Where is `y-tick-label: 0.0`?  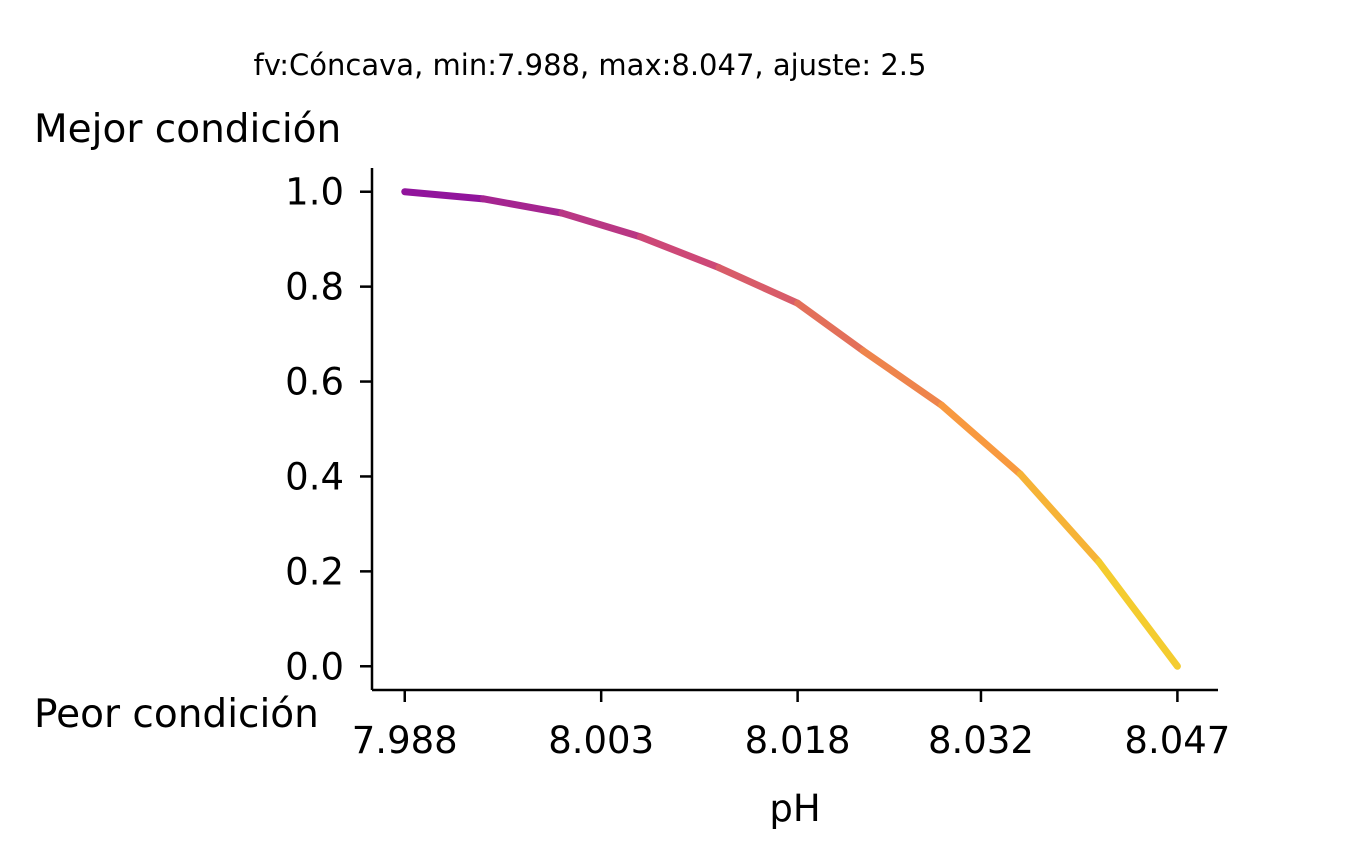
y-tick-label: 0.0 is located at coordinates (314, 666).